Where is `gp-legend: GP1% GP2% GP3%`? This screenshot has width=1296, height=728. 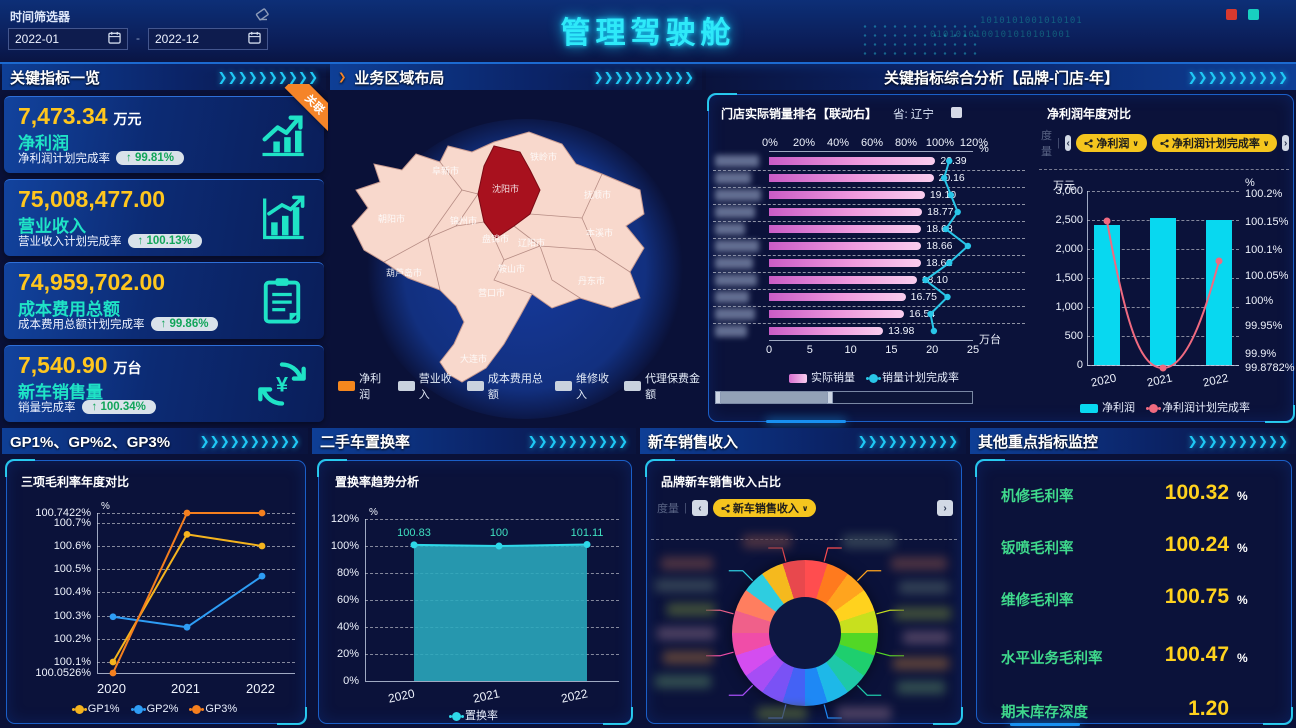 gp-legend: GP1% GP2% GP3% is located at coordinates (156, 709).